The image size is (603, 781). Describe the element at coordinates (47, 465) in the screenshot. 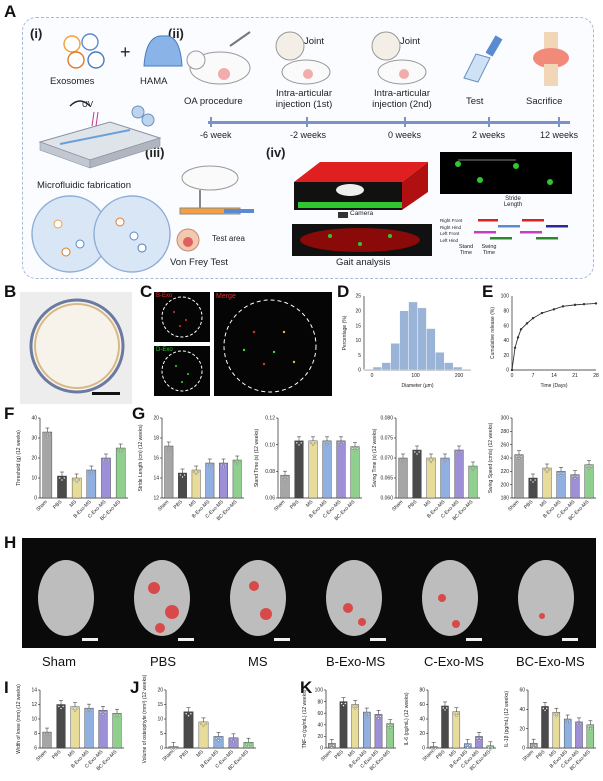

I see `bar-sham` at that location.